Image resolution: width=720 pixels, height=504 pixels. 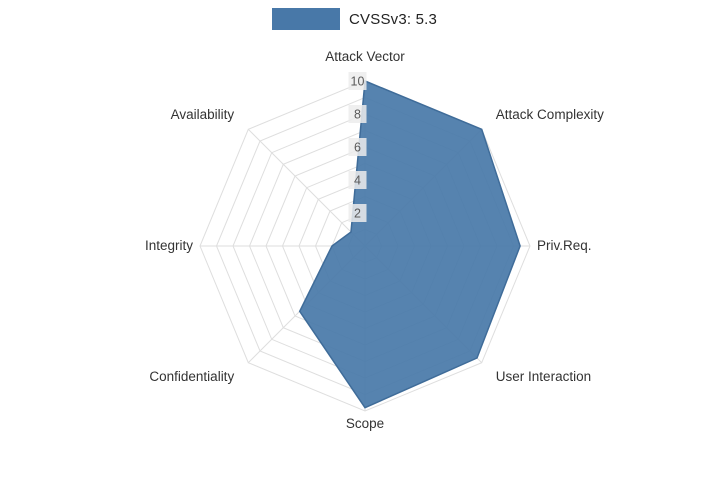 I want to click on axis-label: Availability, so click(x=203, y=114).